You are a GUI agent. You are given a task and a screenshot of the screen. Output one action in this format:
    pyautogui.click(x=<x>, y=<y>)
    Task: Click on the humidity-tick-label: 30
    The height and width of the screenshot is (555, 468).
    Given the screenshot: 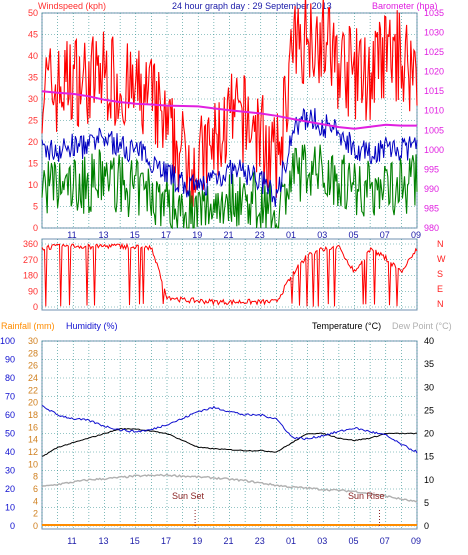 What is the action you would take?
    pyautogui.click(x=10, y=471)
    